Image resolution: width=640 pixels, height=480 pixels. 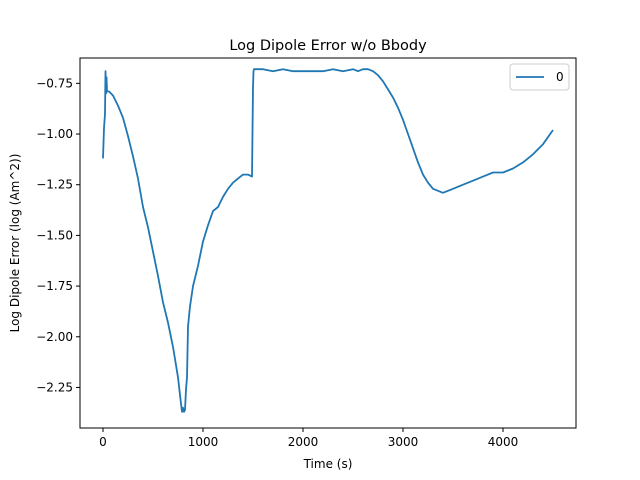 I want to click on legend: 0, so click(x=539, y=77).